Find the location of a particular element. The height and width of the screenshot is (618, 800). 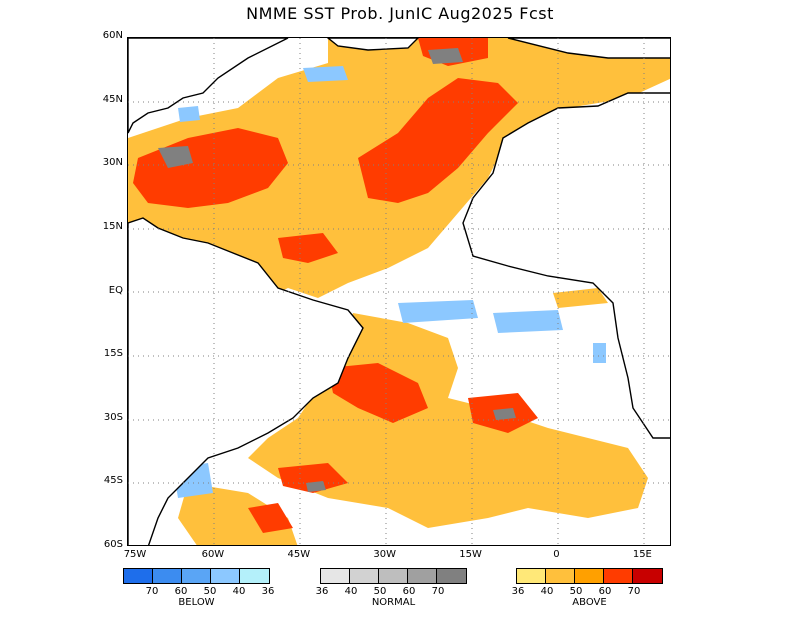

lon-label: 45W is located at coordinates (299, 554).